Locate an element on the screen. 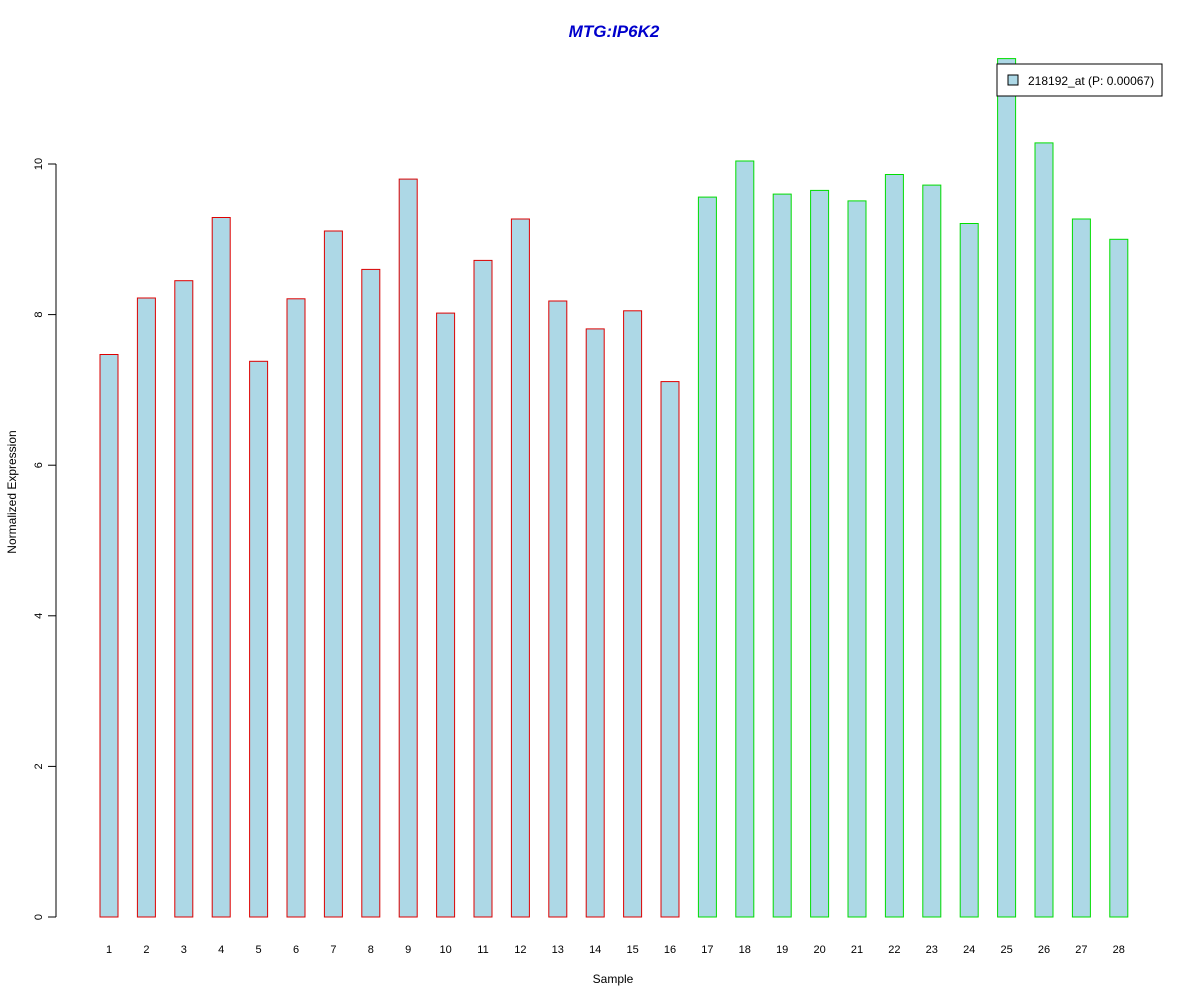 The width and height of the screenshot is (1200, 1000). x-axis-title: Sample is located at coordinates (613, 979).